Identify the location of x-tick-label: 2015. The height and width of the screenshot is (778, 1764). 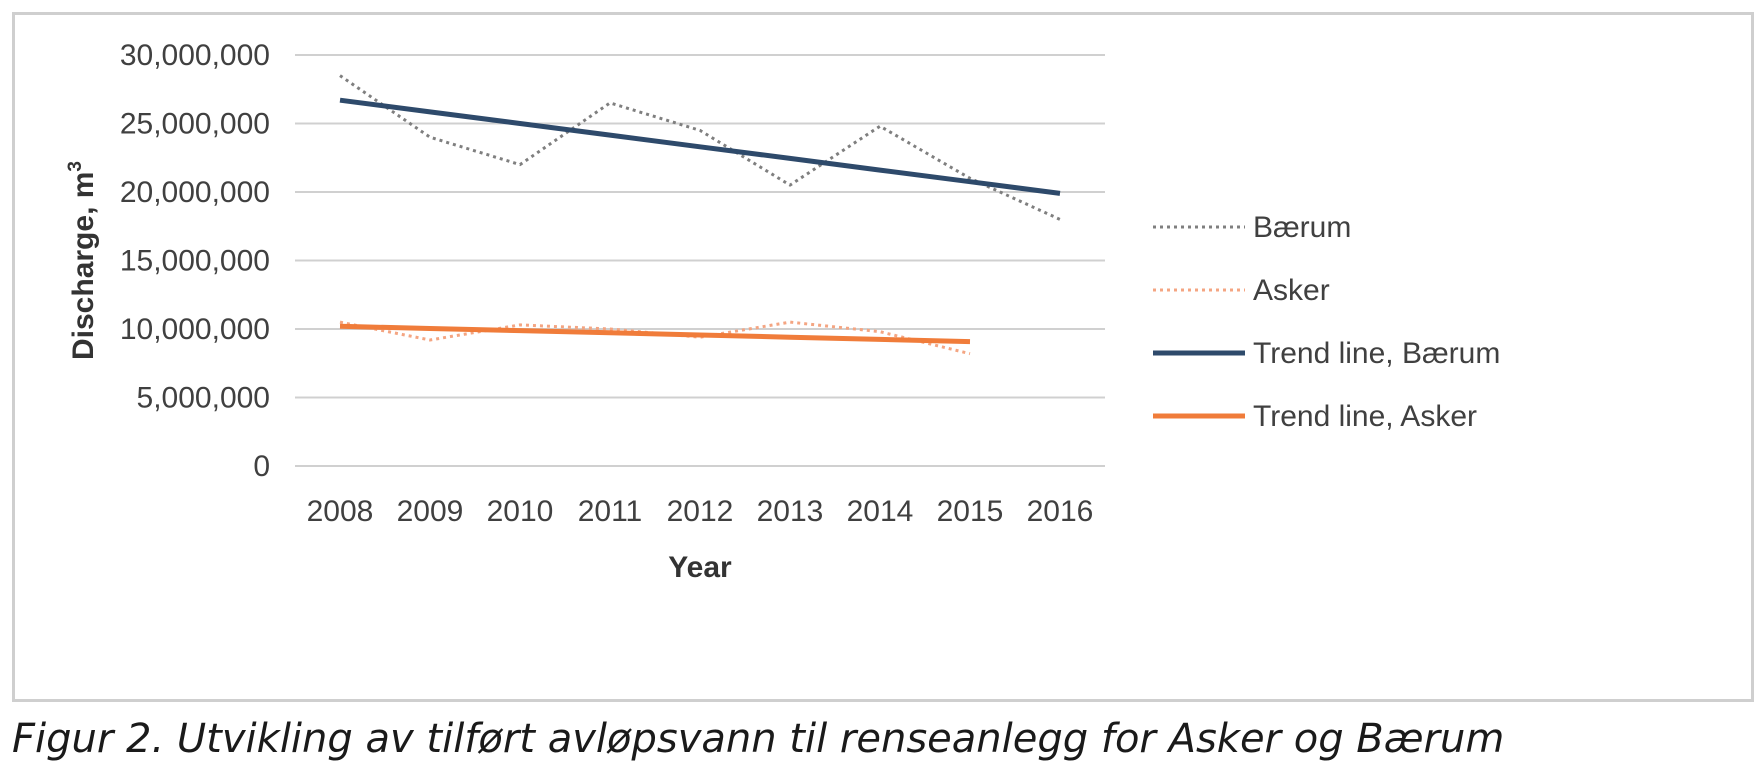
(970, 511).